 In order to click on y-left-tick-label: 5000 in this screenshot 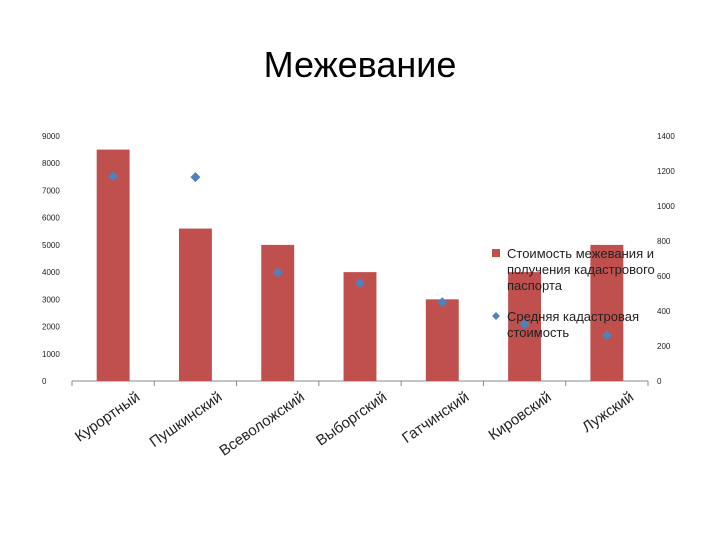, I will do `click(51, 245)`.